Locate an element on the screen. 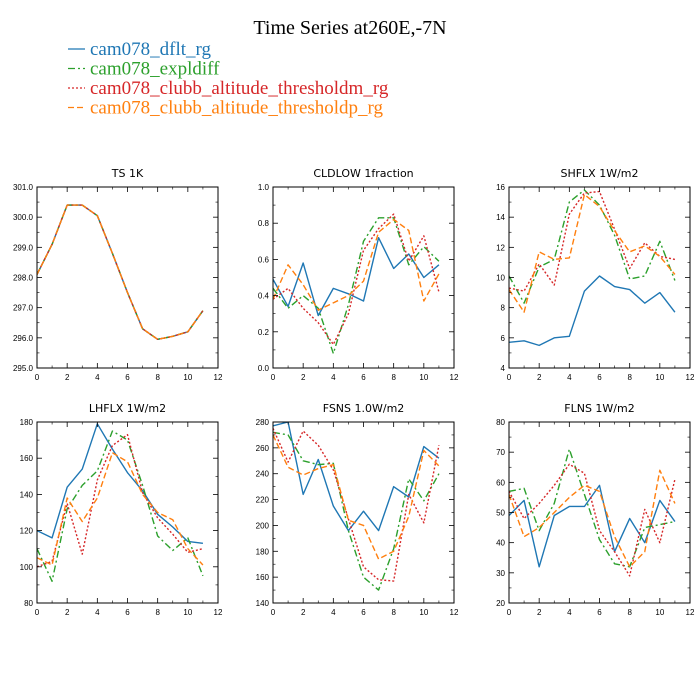 Image resolution: width=700 pixels, height=700 pixels. y-tick-label: 1.0 is located at coordinates (264, 187).